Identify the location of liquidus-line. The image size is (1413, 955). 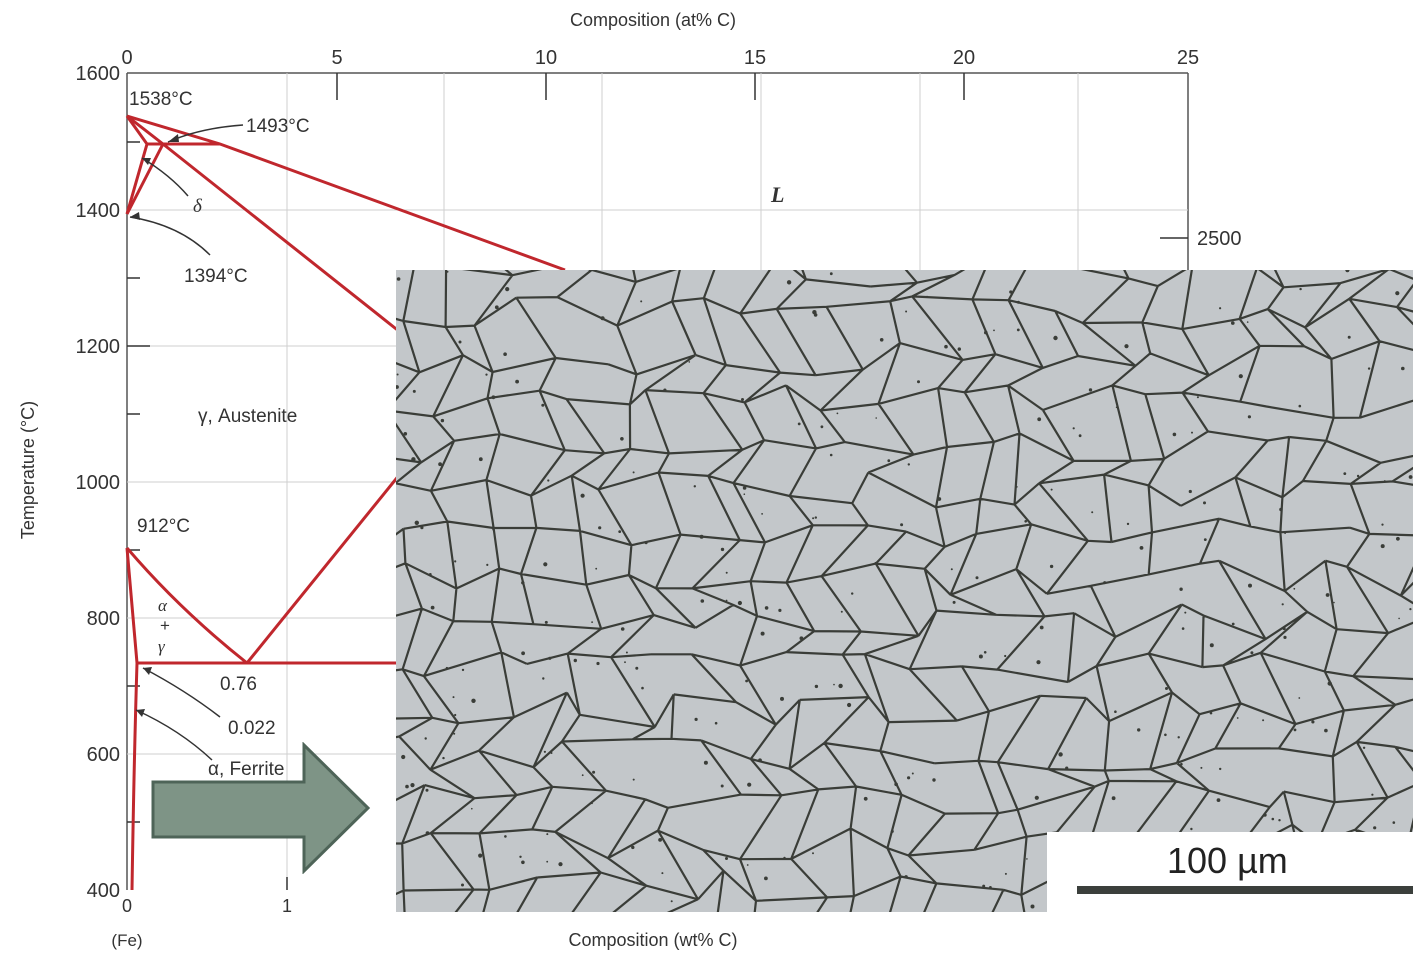
(346, 193).